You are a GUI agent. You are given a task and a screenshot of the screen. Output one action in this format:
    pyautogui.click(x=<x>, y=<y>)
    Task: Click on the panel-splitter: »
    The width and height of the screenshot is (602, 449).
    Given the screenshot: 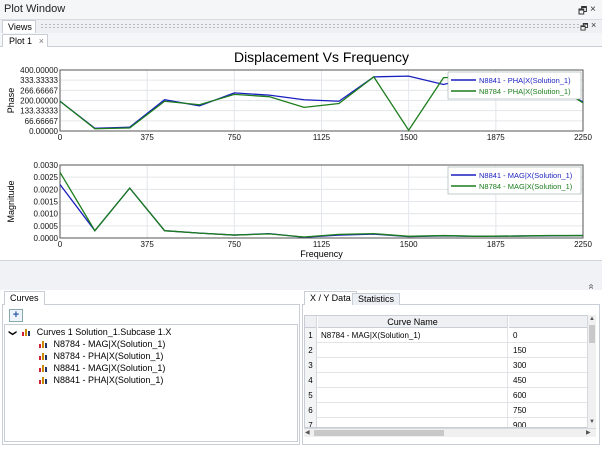 What is the action you would take?
    pyautogui.click(x=301, y=275)
    